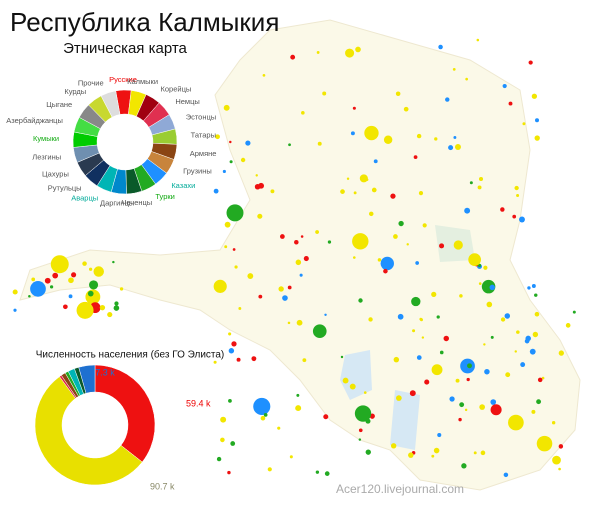  What do you see at coordinates (176, 89) in the screenshot?
I see `legend-label: Корейцы` at bounding box center [176, 89].